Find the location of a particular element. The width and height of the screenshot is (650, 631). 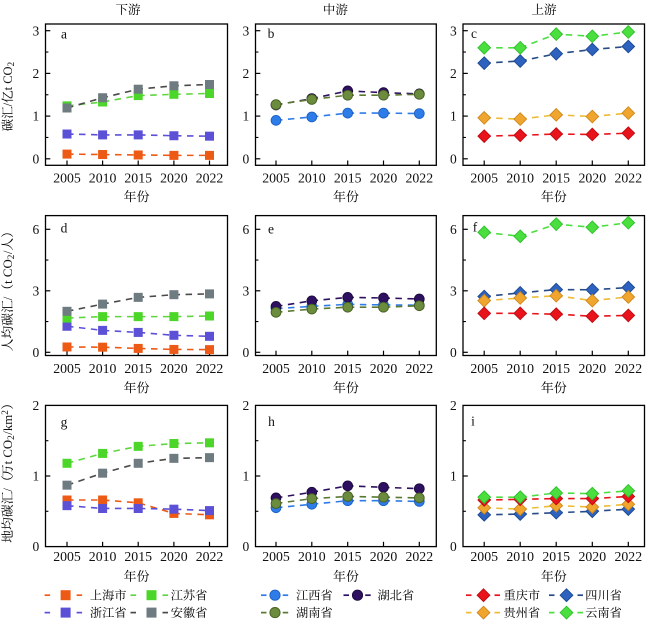

svg-text: f is located at coordinates (475, 227).